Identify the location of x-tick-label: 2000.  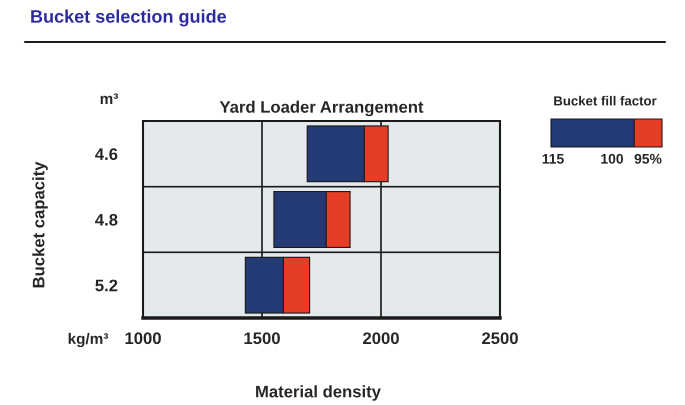
(381, 338).